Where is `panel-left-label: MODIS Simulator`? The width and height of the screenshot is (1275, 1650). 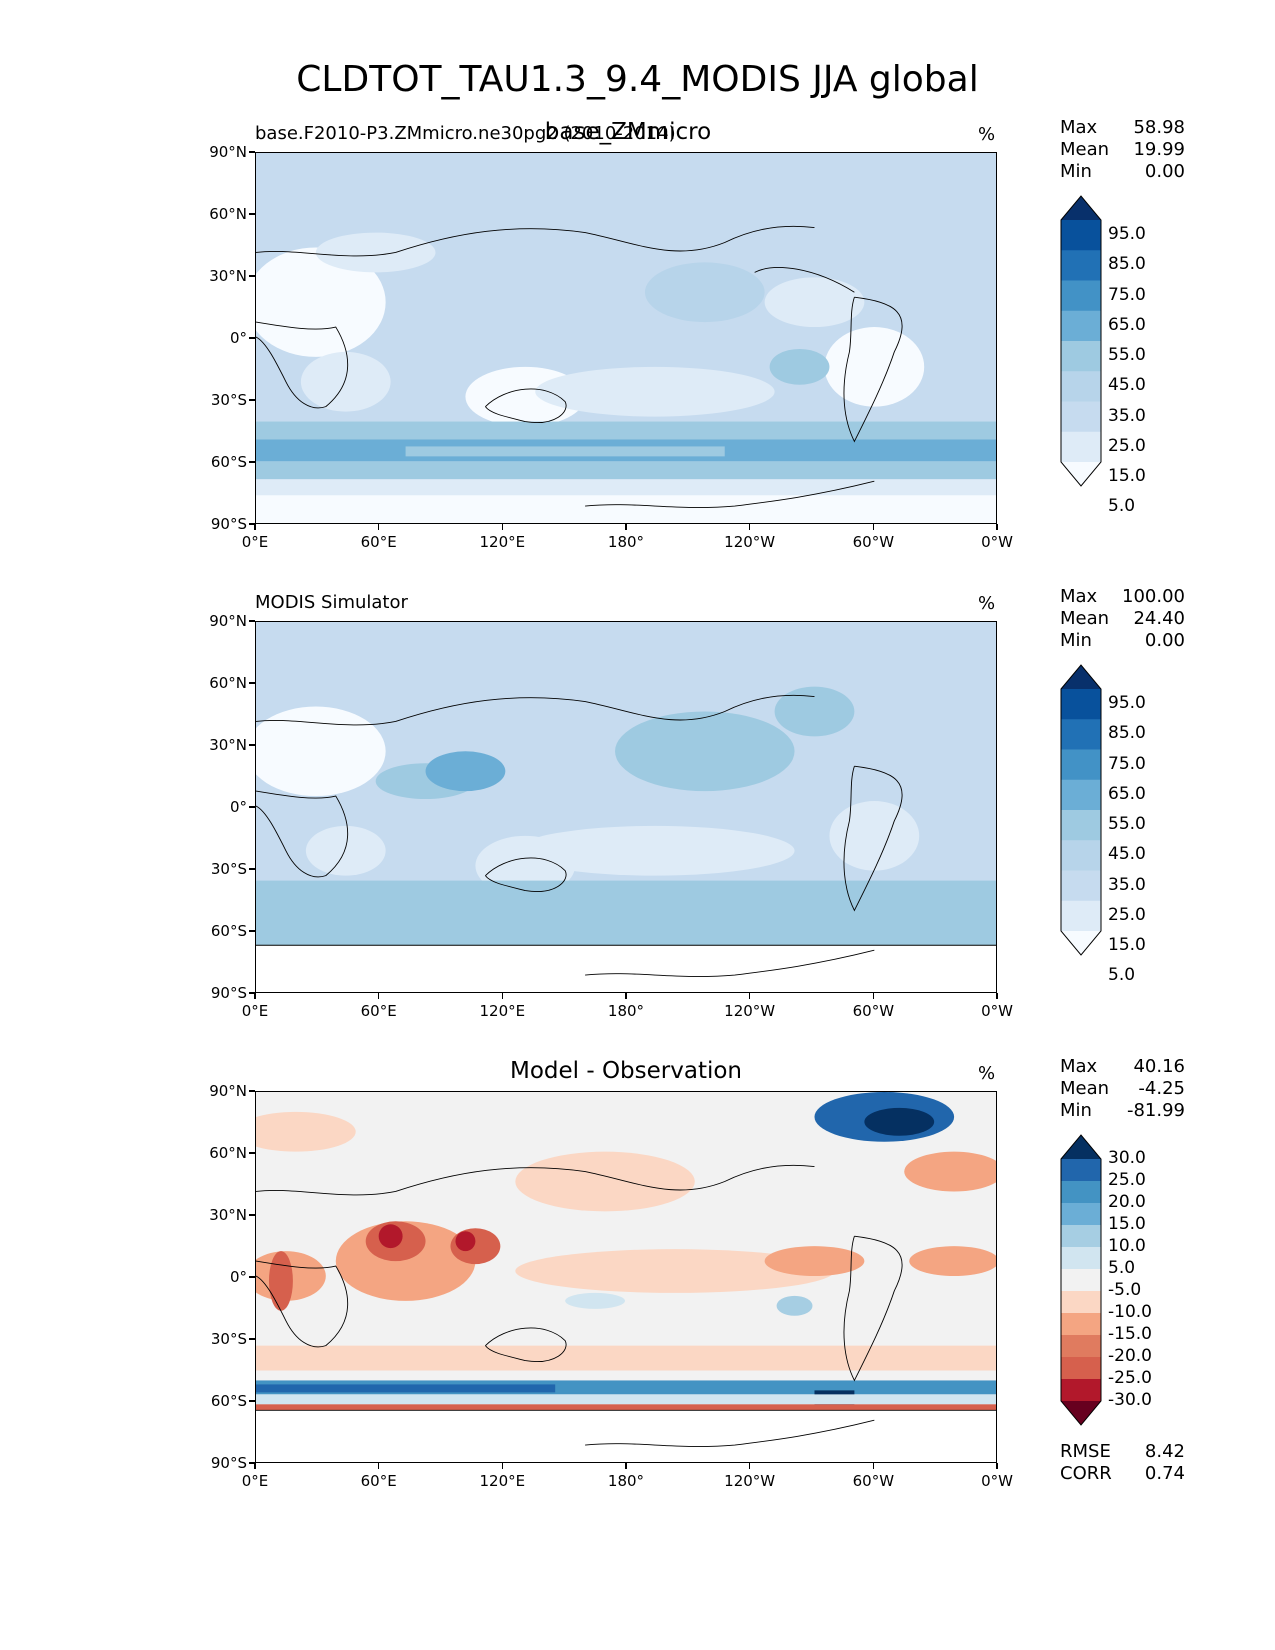 panel-left-label: MODIS Simulator is located at coordinates (331, 602).